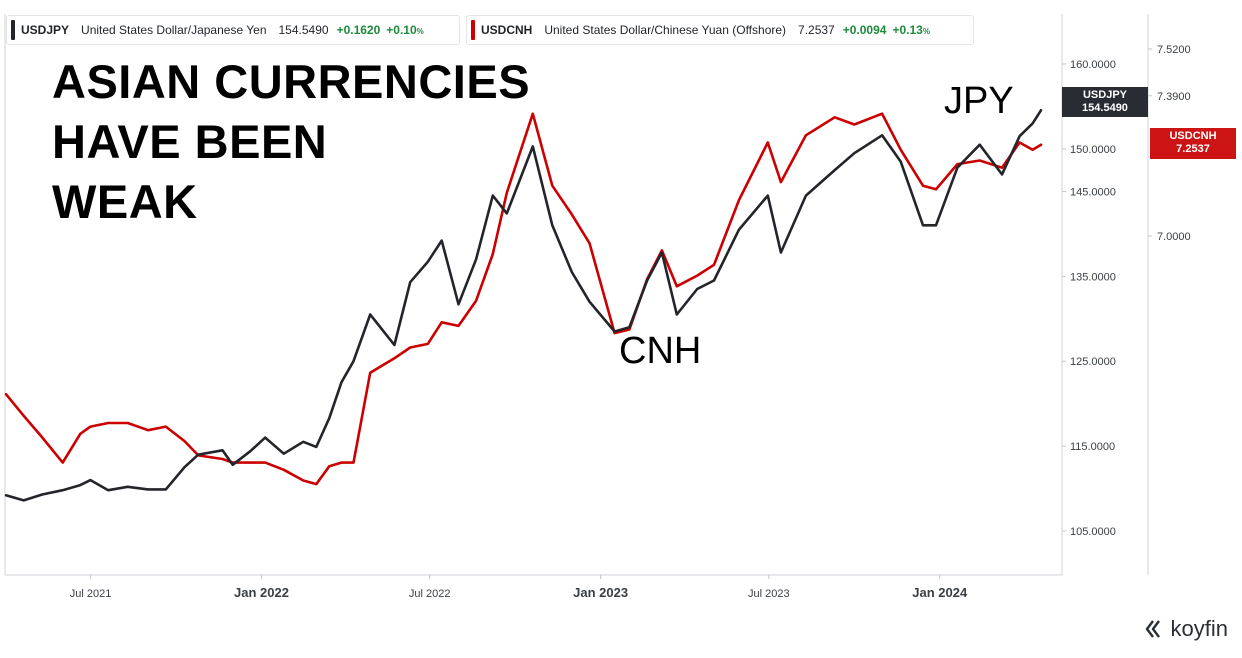  Describe the element at coordinates (405, 30) in the screenshot. I see `legend-percent: +0.10%` at that location.